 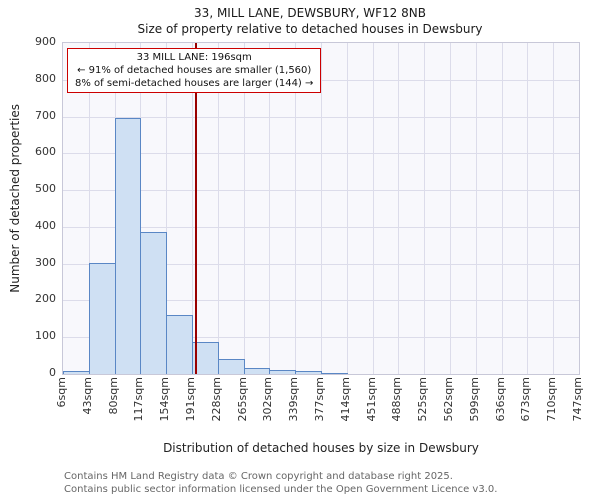 I want to click on chart-title: 33, MILL LANE, DEWSBURY, WF12 8NB, so click(x=310, y=13).